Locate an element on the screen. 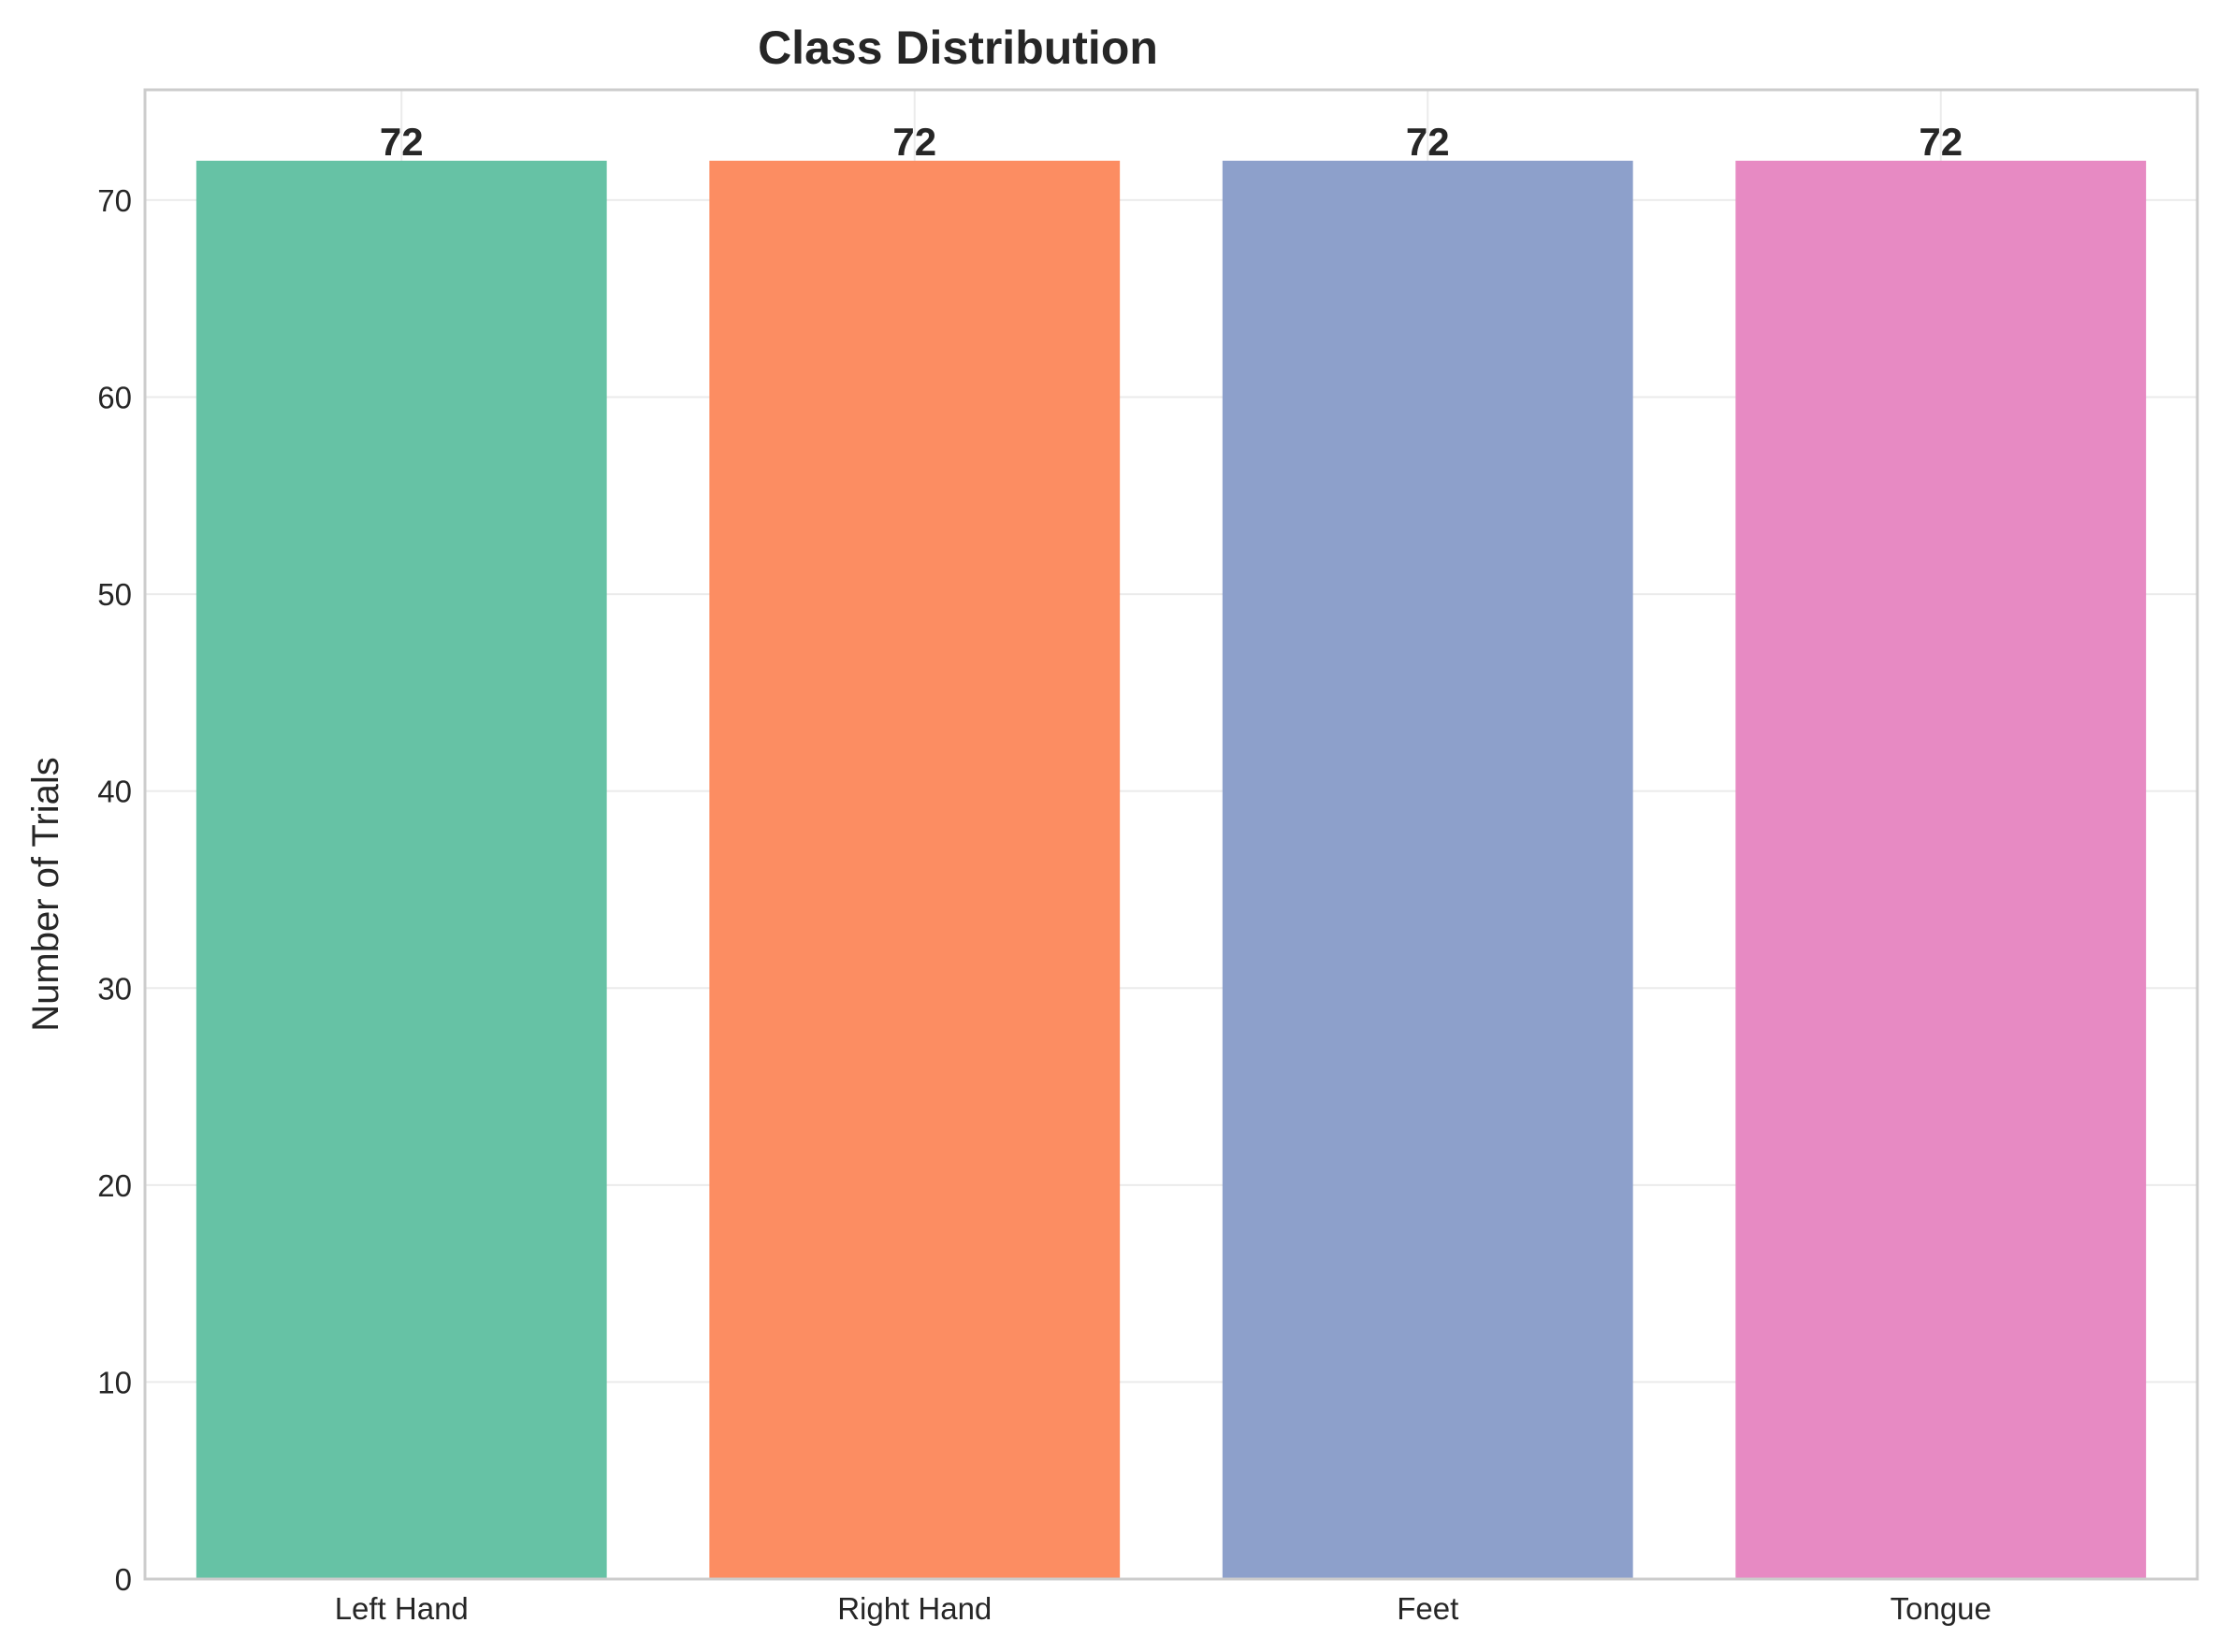 The height and width of the screenshot is (1652, 2217). y-tick-label: 30 is located at coordinates (114, 988).